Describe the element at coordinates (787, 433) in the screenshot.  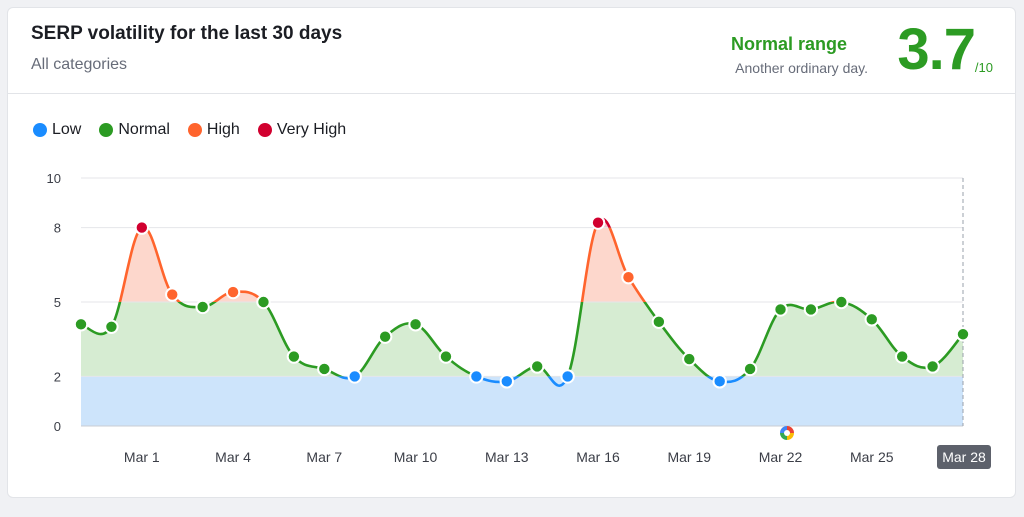
I see `google-update-icon` at that location.